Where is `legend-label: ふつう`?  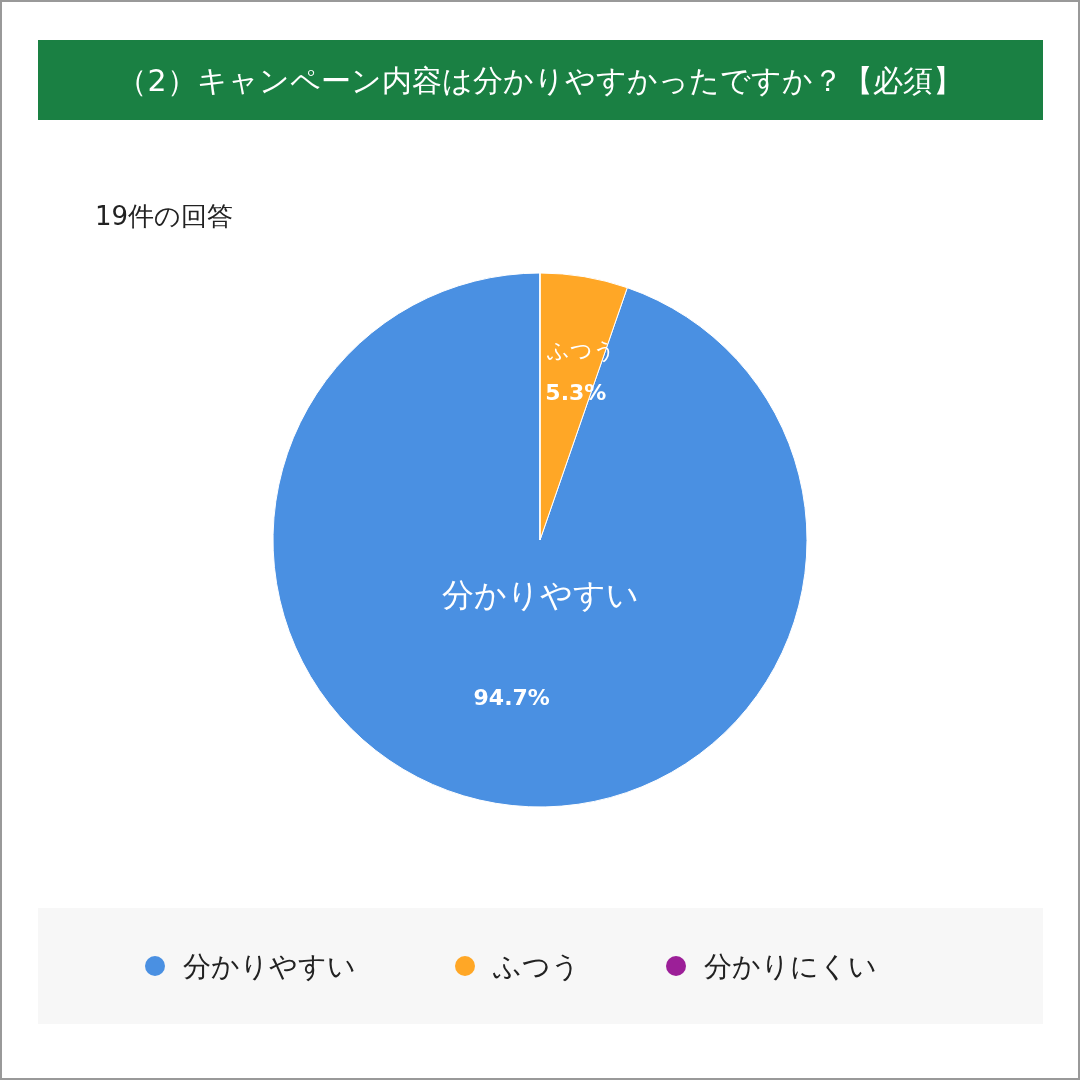 legend-label: ふつう is located at coordinates (536, 966).